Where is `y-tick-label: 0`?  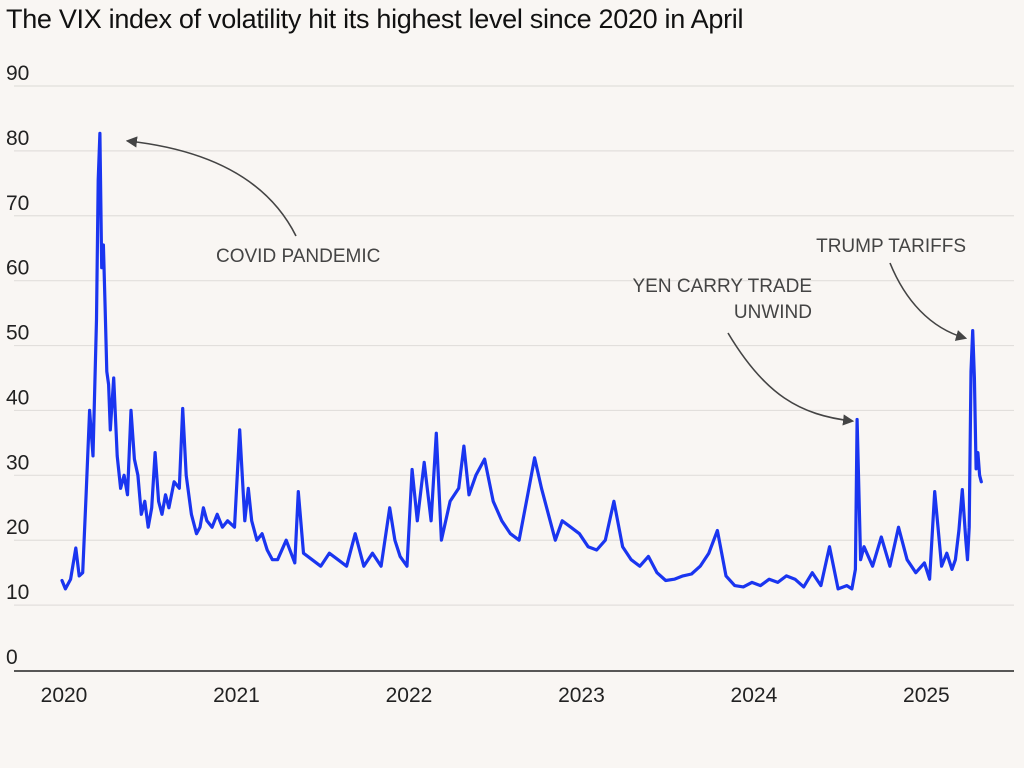 y-tick-label: 0 is located at coordinates (12, 657).